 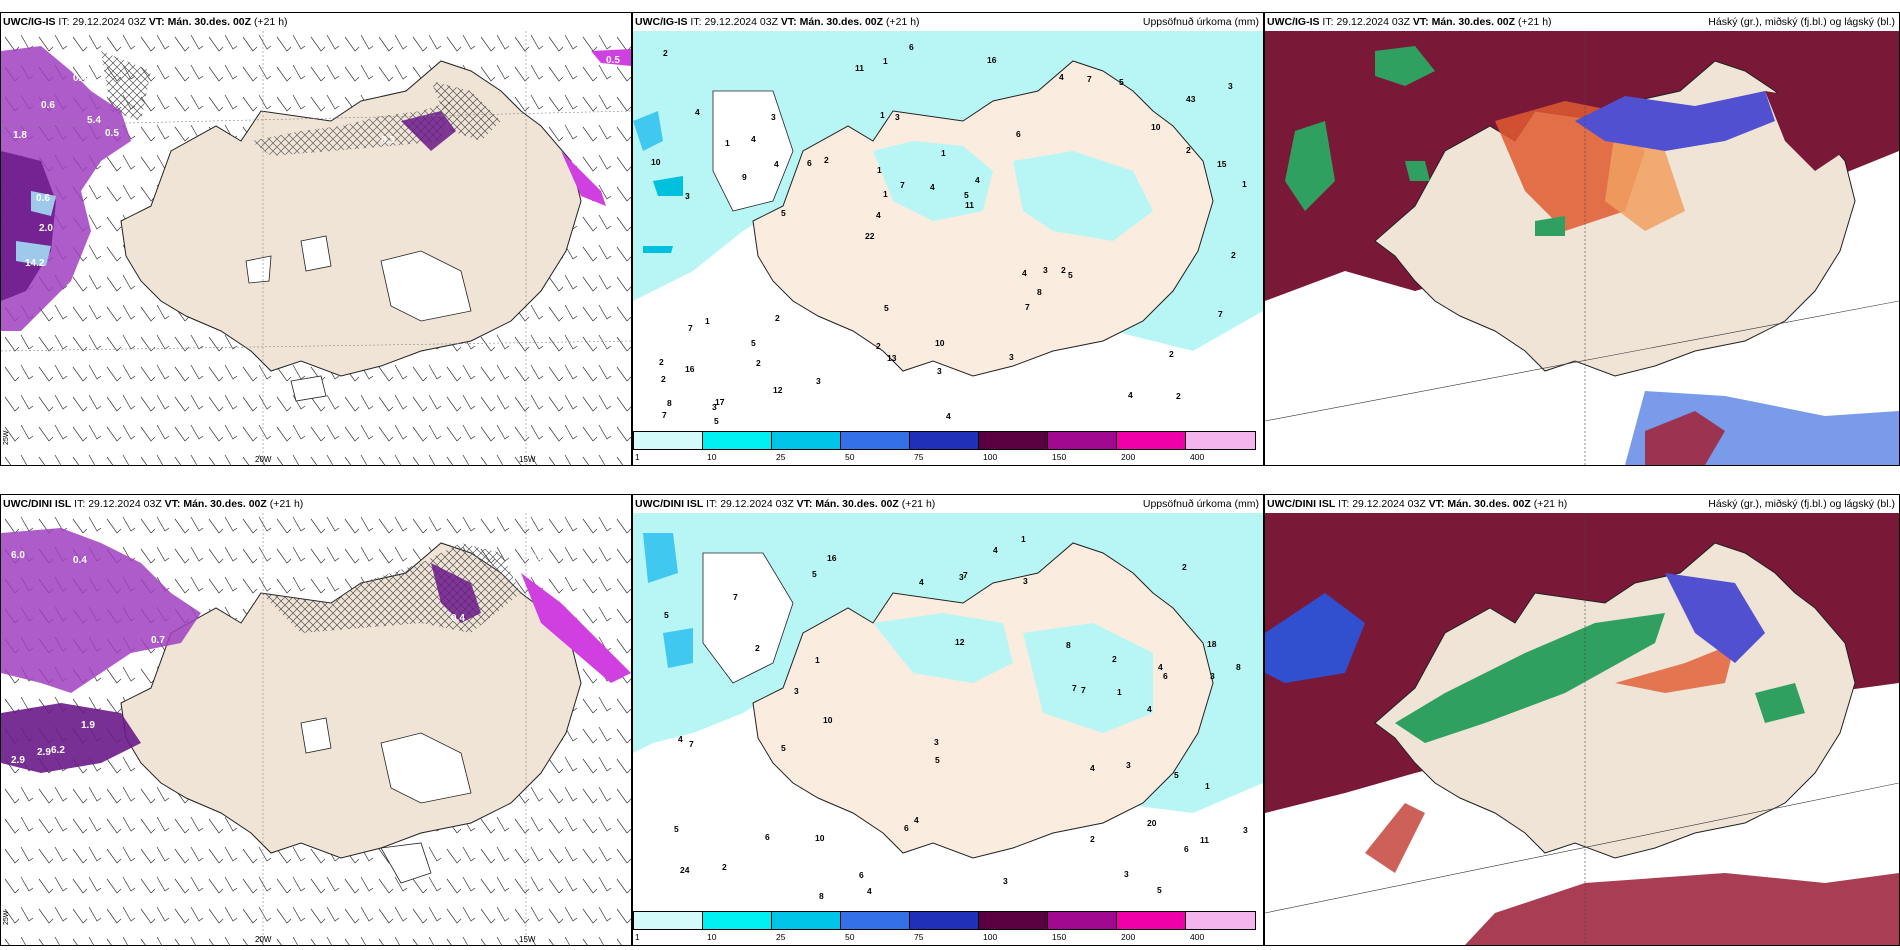 I want to click on svg-text: 0.3, so click(x=538, y=558).